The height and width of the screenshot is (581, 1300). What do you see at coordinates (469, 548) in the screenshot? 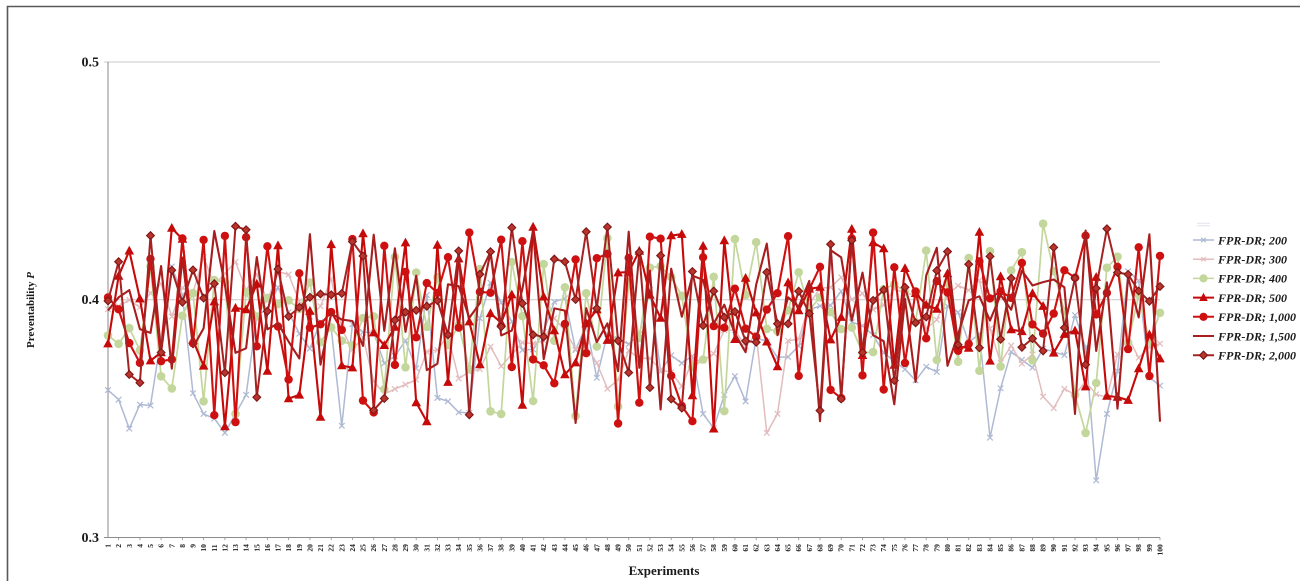
I see `svg-text: 35` at bounding box center [469, 548].